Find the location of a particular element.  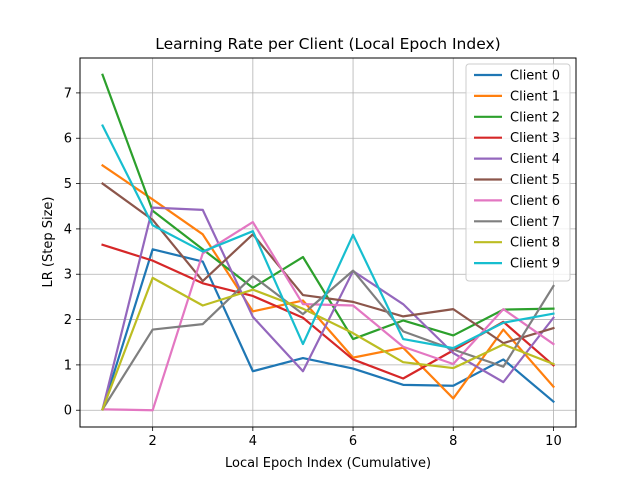

legend-label-client-2: Client 2 is located at coordinates (535, 117).